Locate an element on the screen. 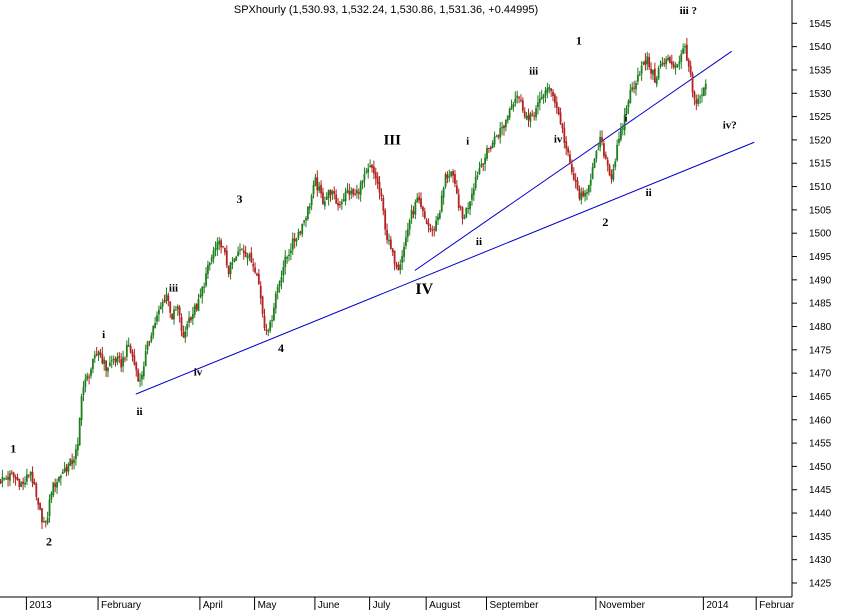 Image resolution: width=843 pixels, height=610 pixels. wave-label: 1 is located at coordinates (579, 40).